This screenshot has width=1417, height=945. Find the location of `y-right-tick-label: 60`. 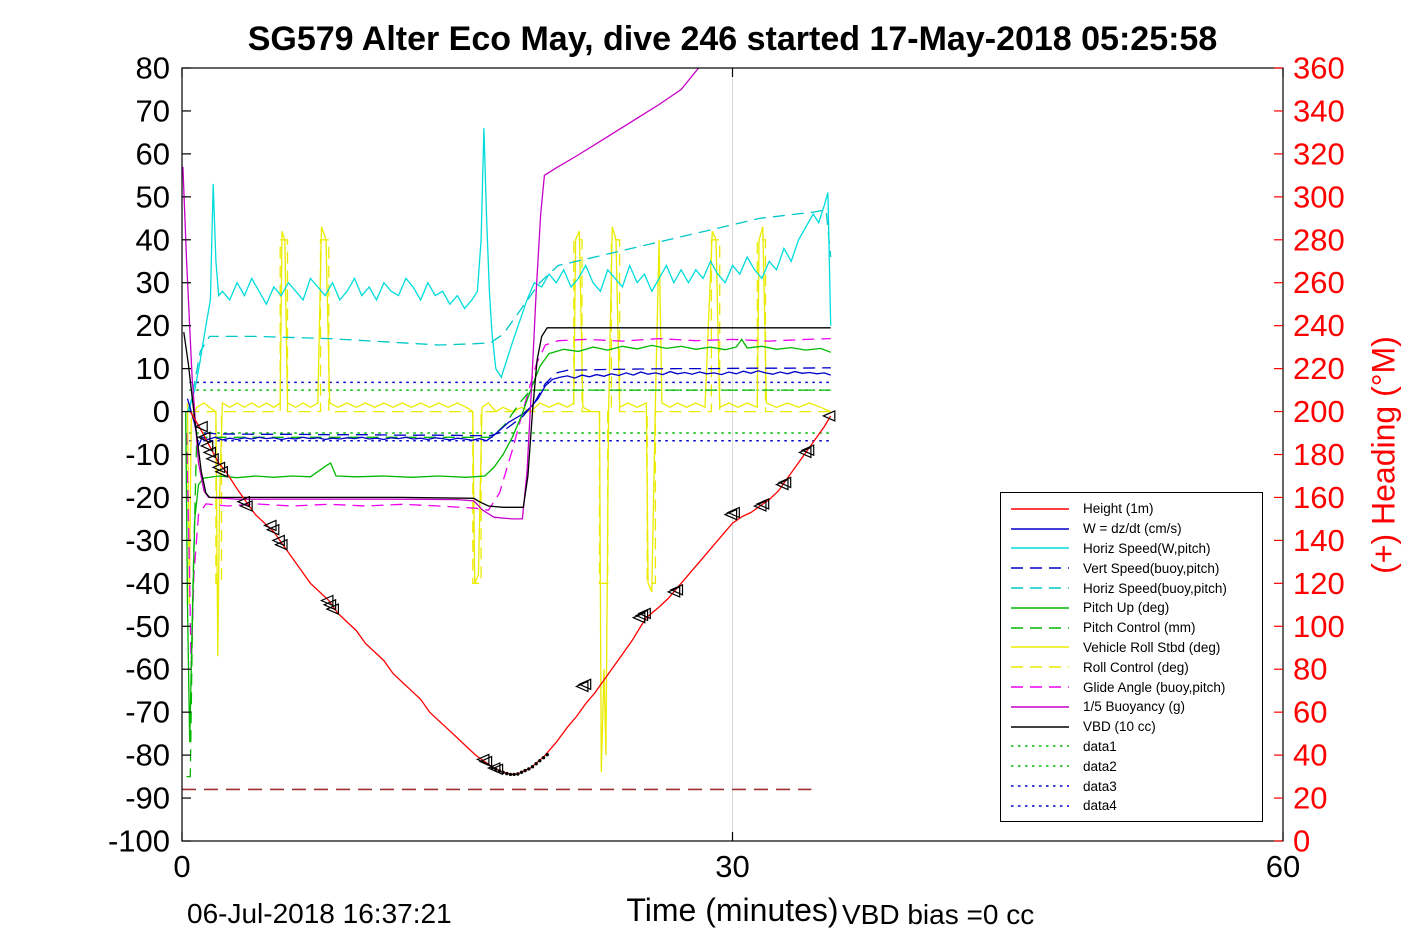

y-right-tick-label: 60 is located at coordinates (1310, 712).